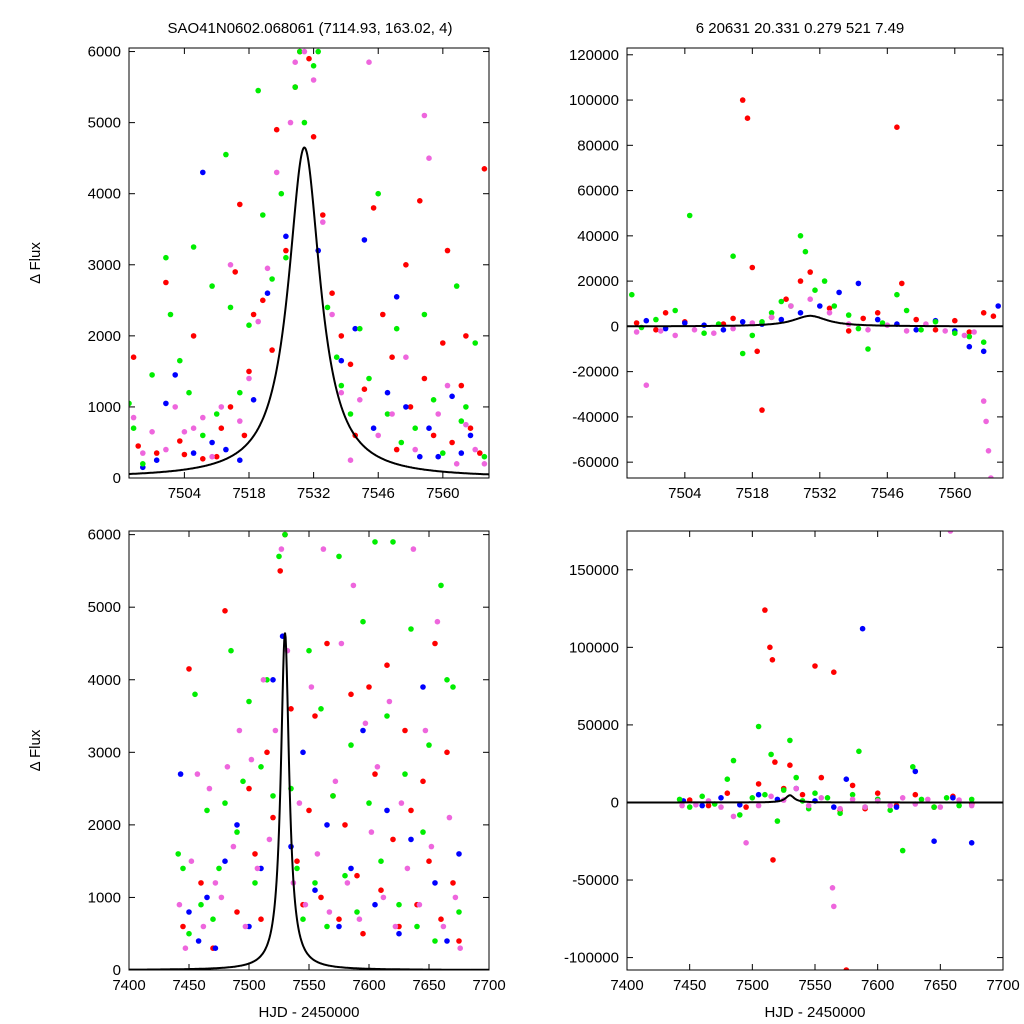 The image size is (1024, 1024). I want to click on y-tick-label: 100000, so click(594, 100).